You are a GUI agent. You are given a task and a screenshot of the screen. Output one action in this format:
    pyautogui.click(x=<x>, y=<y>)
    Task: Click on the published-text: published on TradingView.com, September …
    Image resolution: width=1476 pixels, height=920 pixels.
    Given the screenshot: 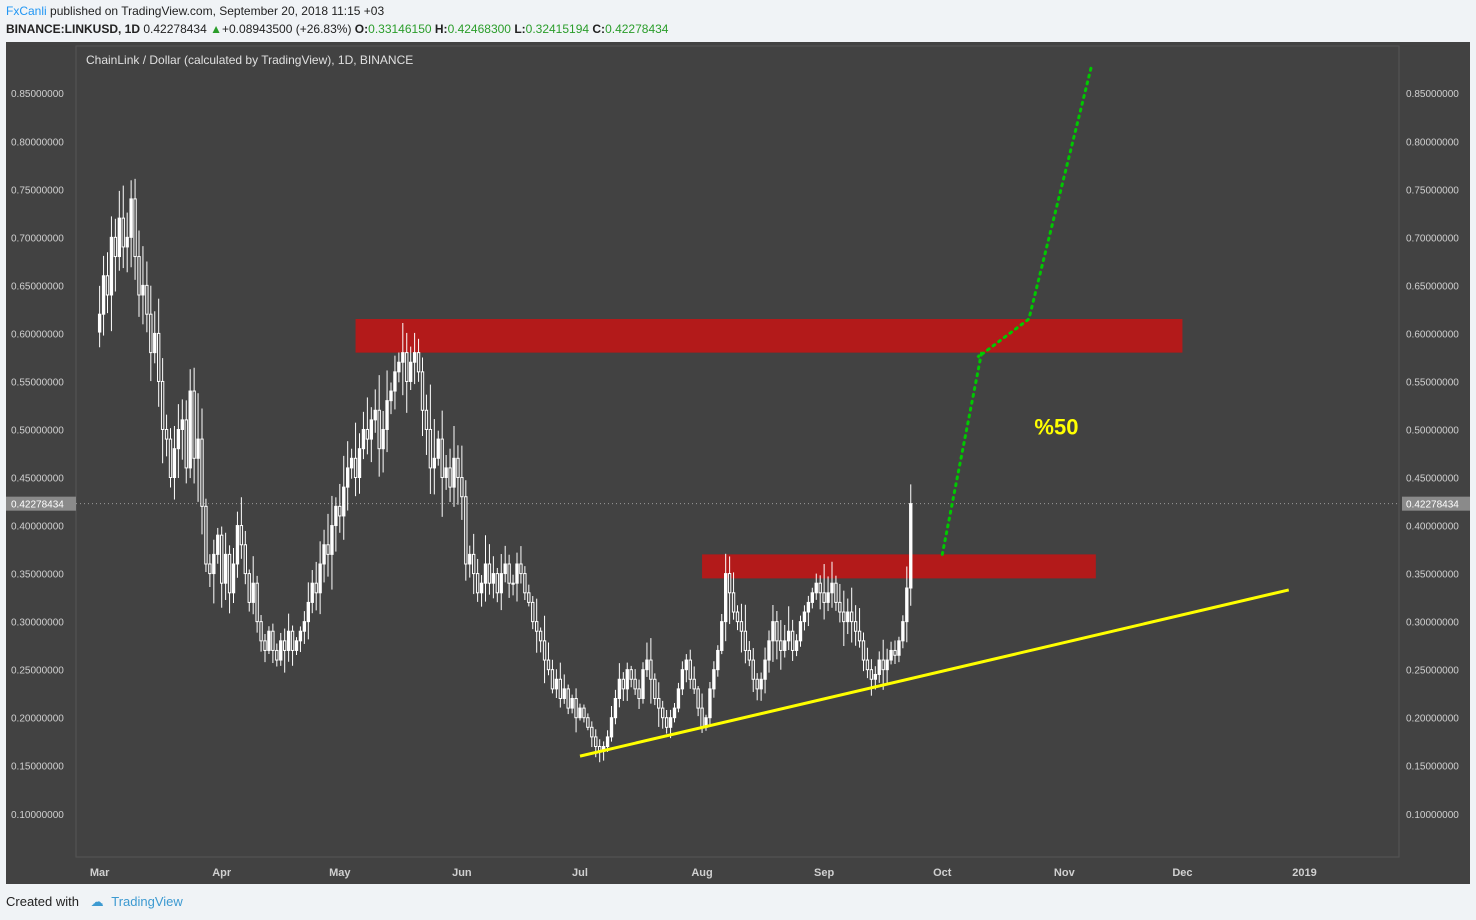 What is the action you would take?
    pyautogui.click(x=217, y=11)
    